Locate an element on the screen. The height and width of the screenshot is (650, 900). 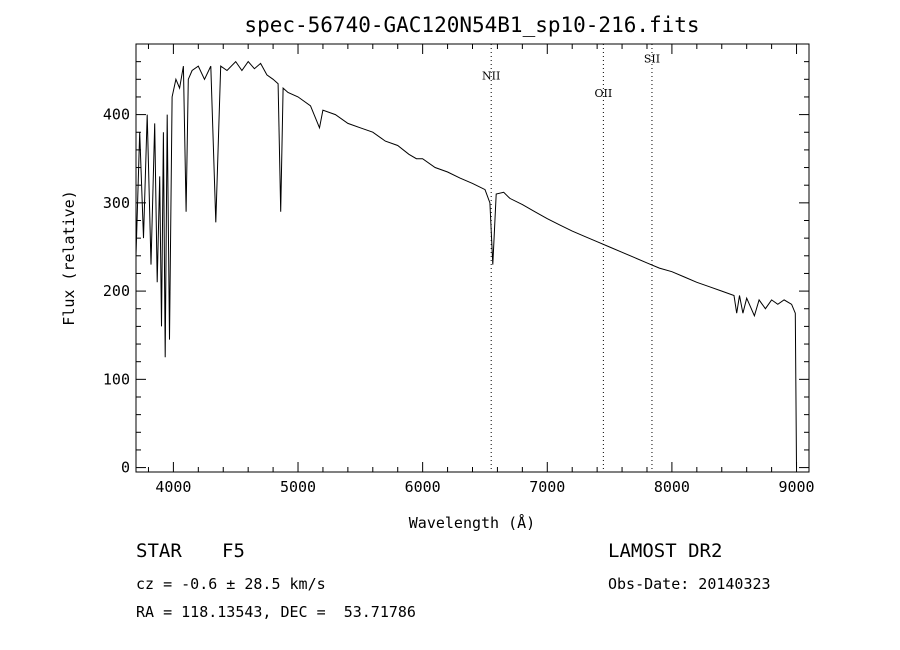
line-marker-label: SII is located at coordinates (652, 59).